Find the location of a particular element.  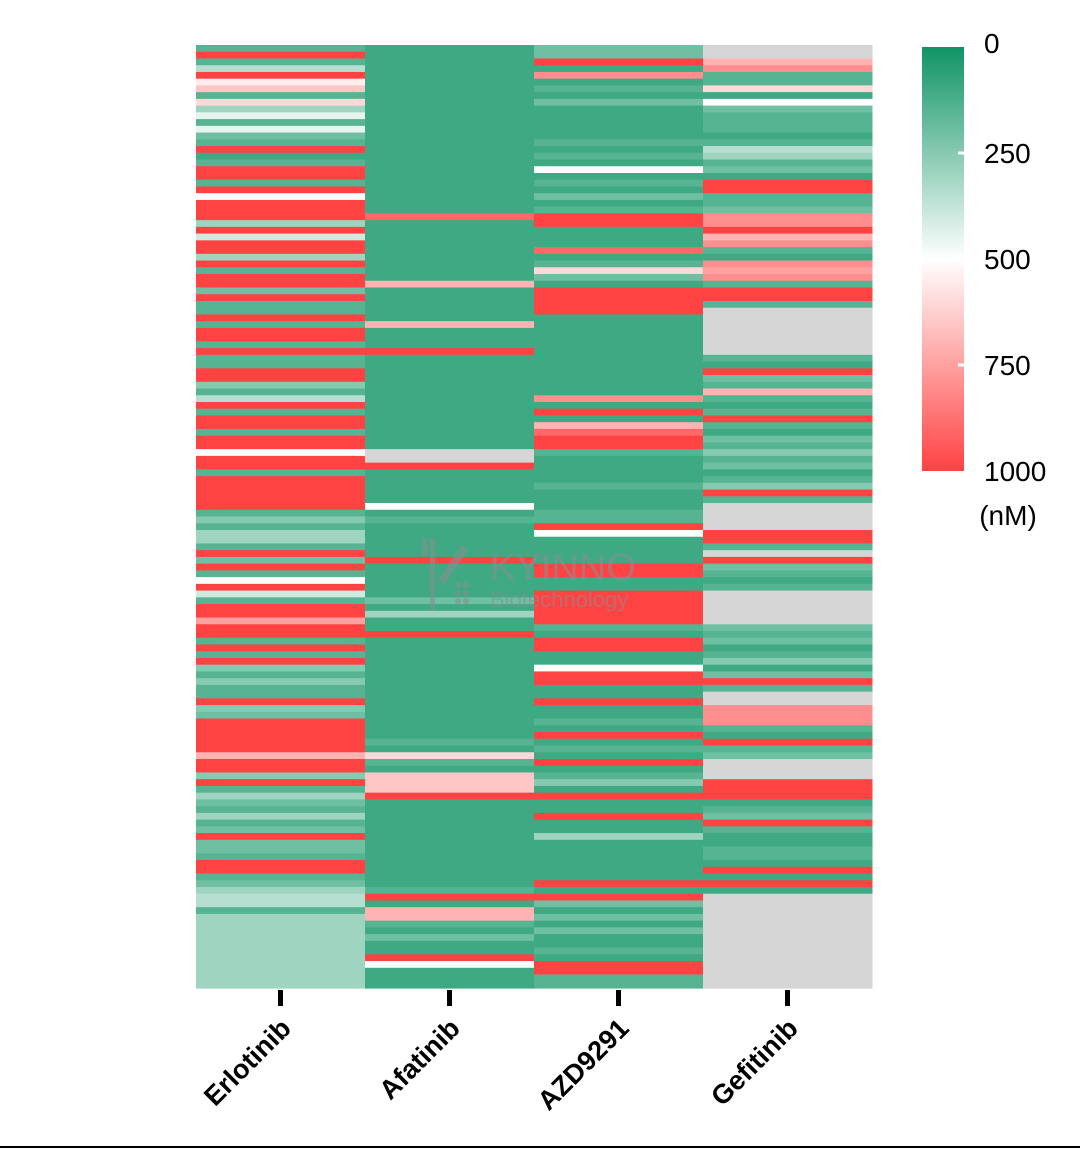

bottom-border is located at coordinates (540, 1147).